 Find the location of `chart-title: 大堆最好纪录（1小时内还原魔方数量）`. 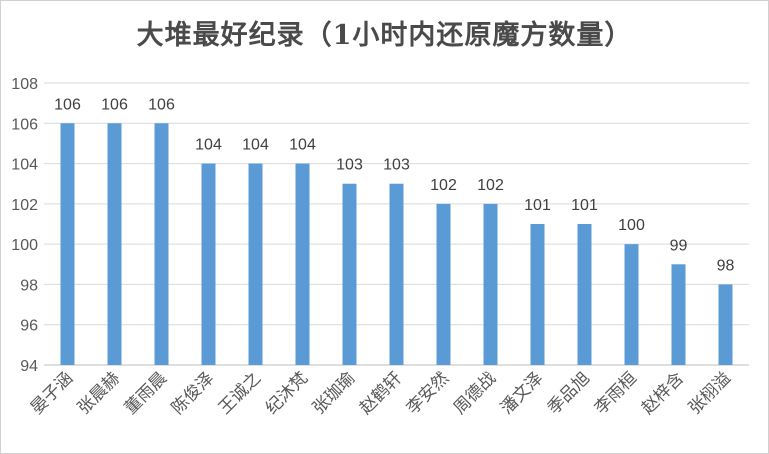

chart-title: 大堆最好纪录（1小时内还原魔方数量） is located at coordinates (384, 35).